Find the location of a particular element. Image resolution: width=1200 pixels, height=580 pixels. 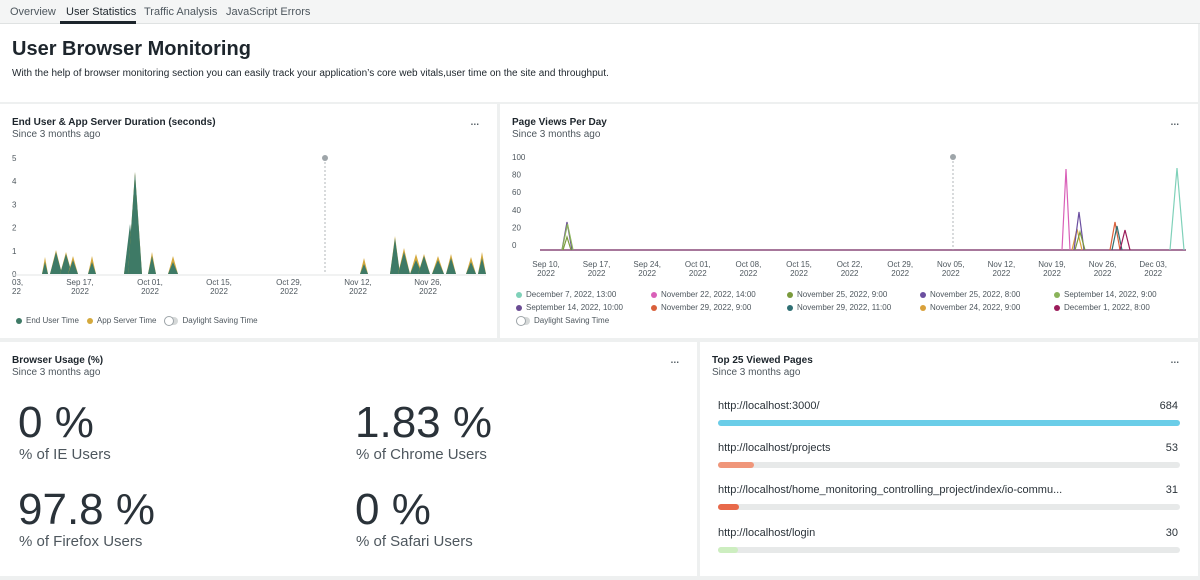

x-tick-label: Oct 15, is located at coordinates (799, 264).